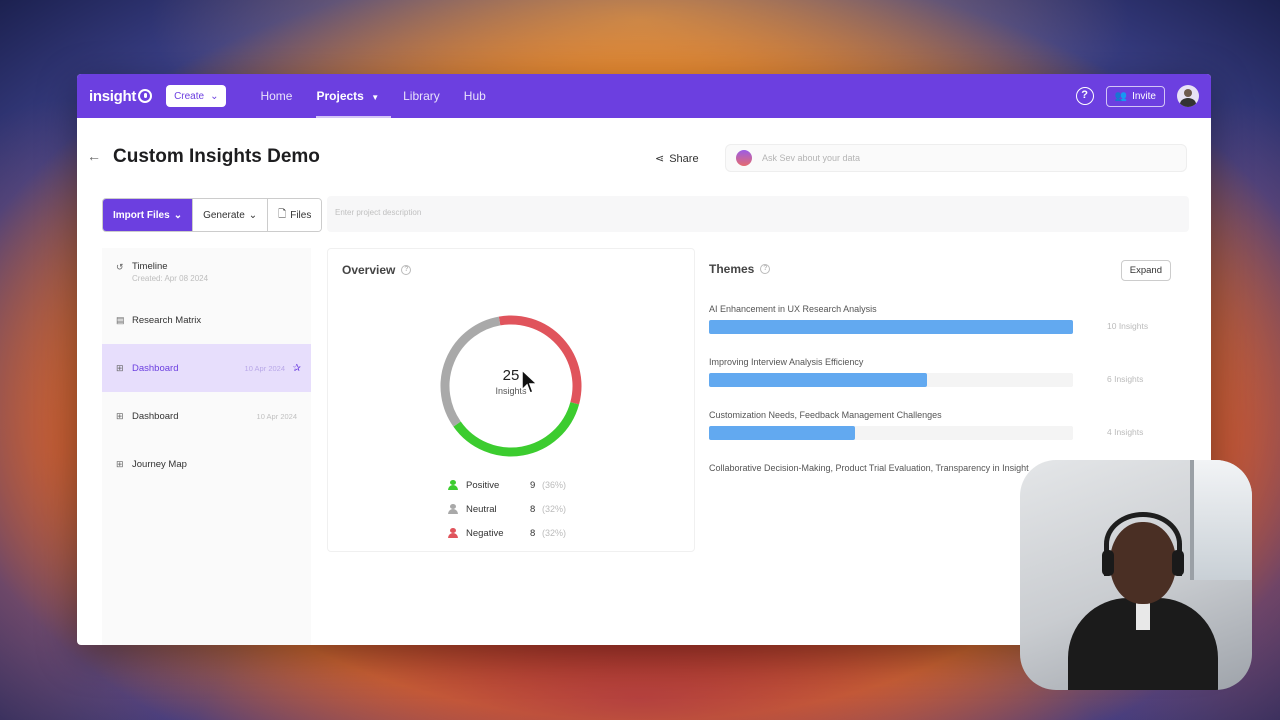  Describe the element at coordinates (744, 158) in the screenshot. I see `assistant-avatar` at that location.